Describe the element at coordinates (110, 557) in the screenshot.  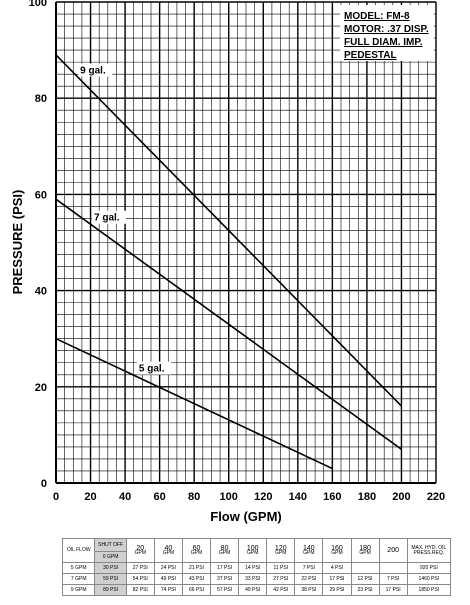
I see `shutoff-subheader: 0 GPM` at that location.